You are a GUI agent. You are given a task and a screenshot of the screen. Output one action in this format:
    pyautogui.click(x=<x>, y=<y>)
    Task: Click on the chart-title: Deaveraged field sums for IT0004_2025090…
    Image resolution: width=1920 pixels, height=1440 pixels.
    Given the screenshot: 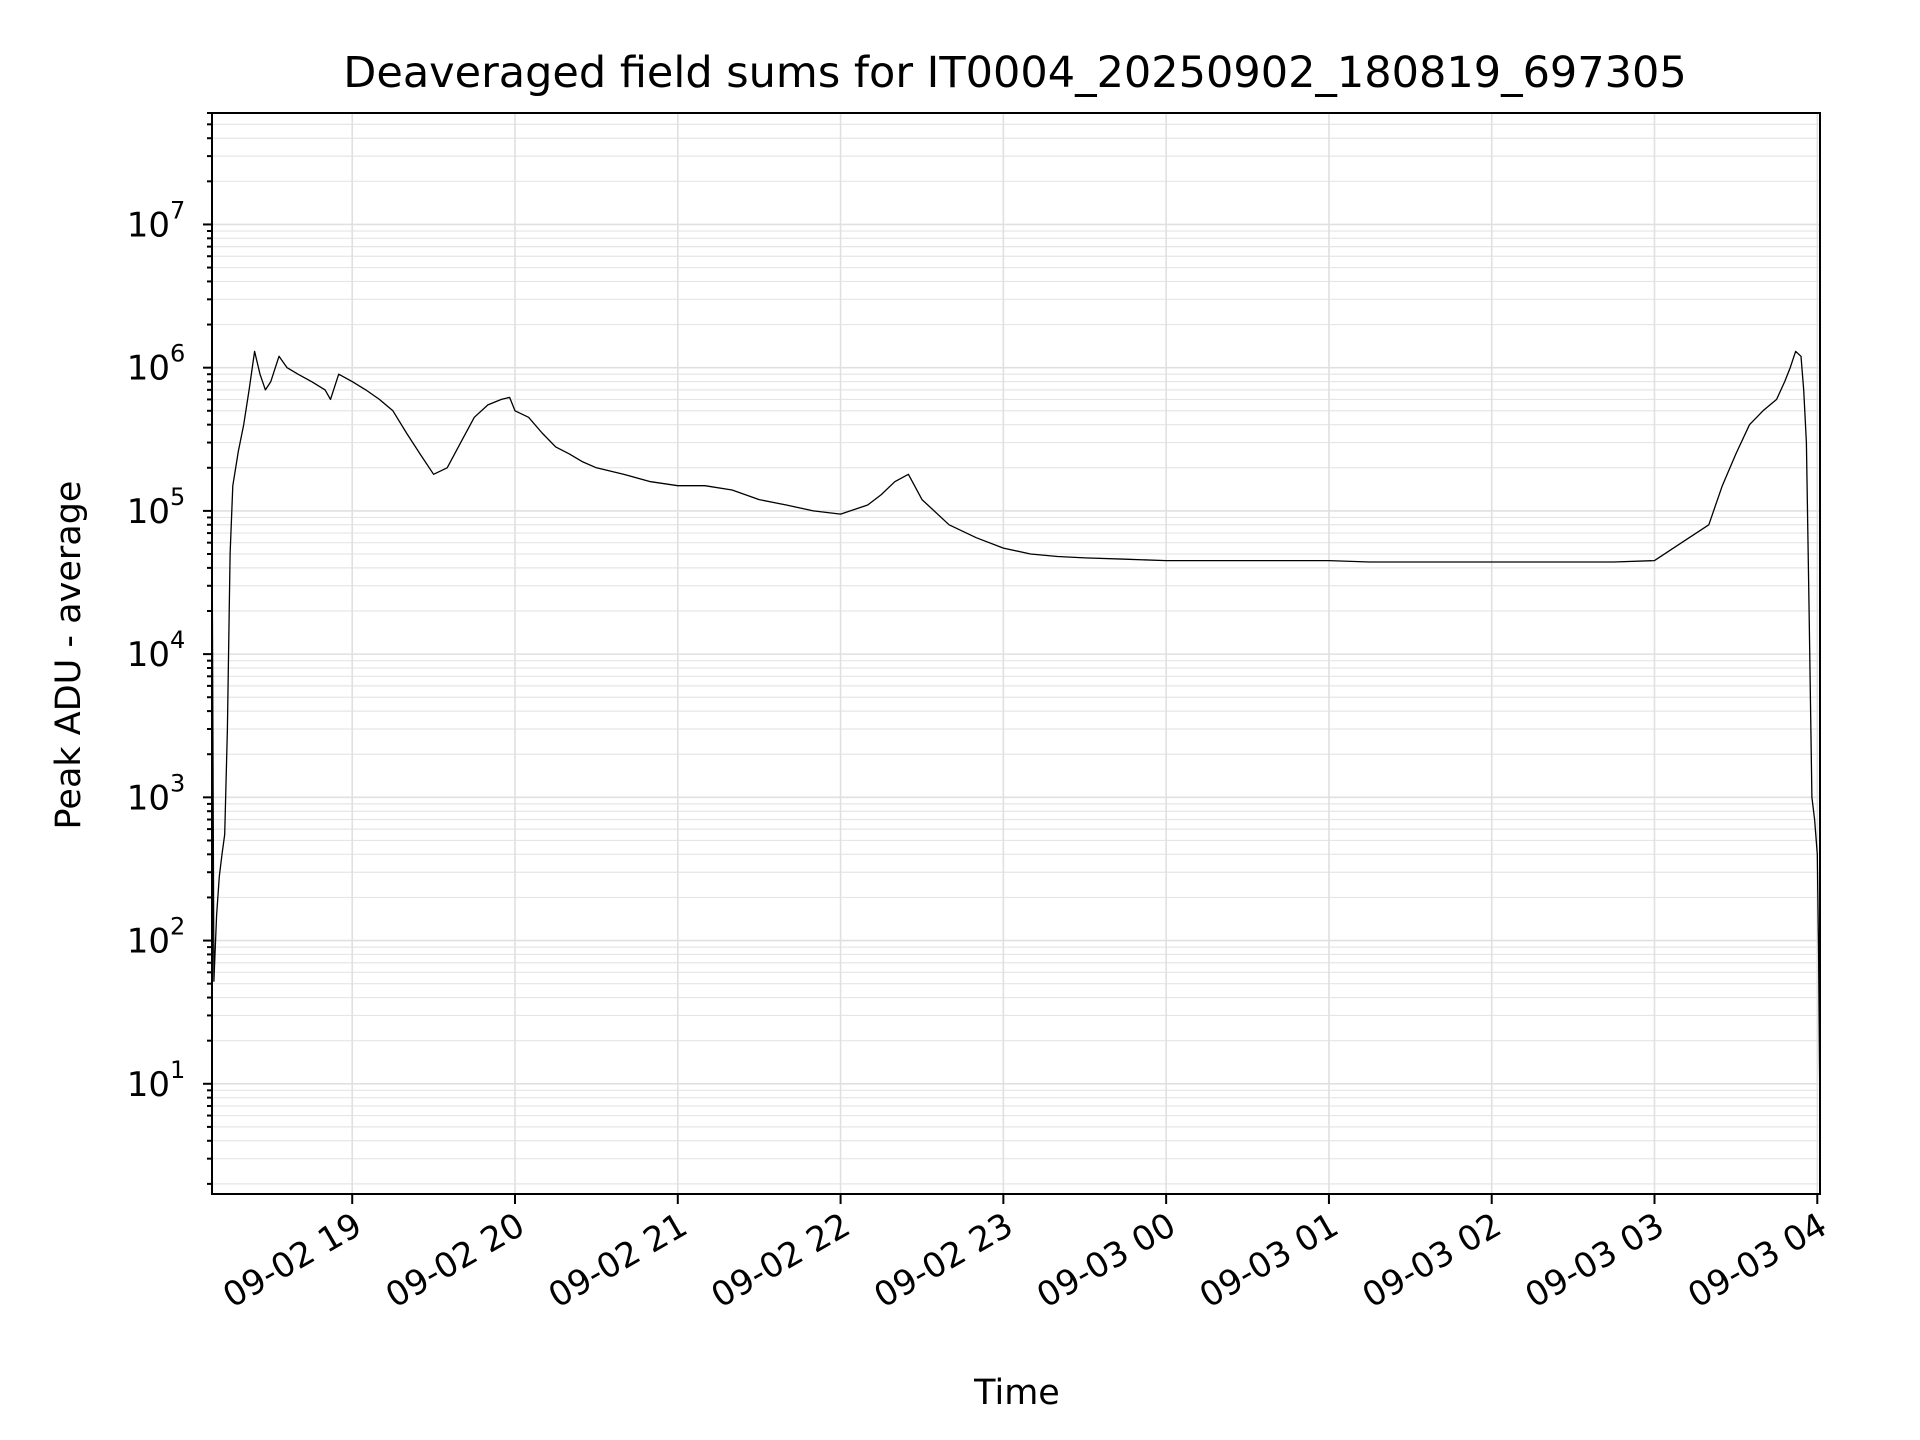 What is the action you would take?
    pyautogui.click(x=1014, y=73)
    